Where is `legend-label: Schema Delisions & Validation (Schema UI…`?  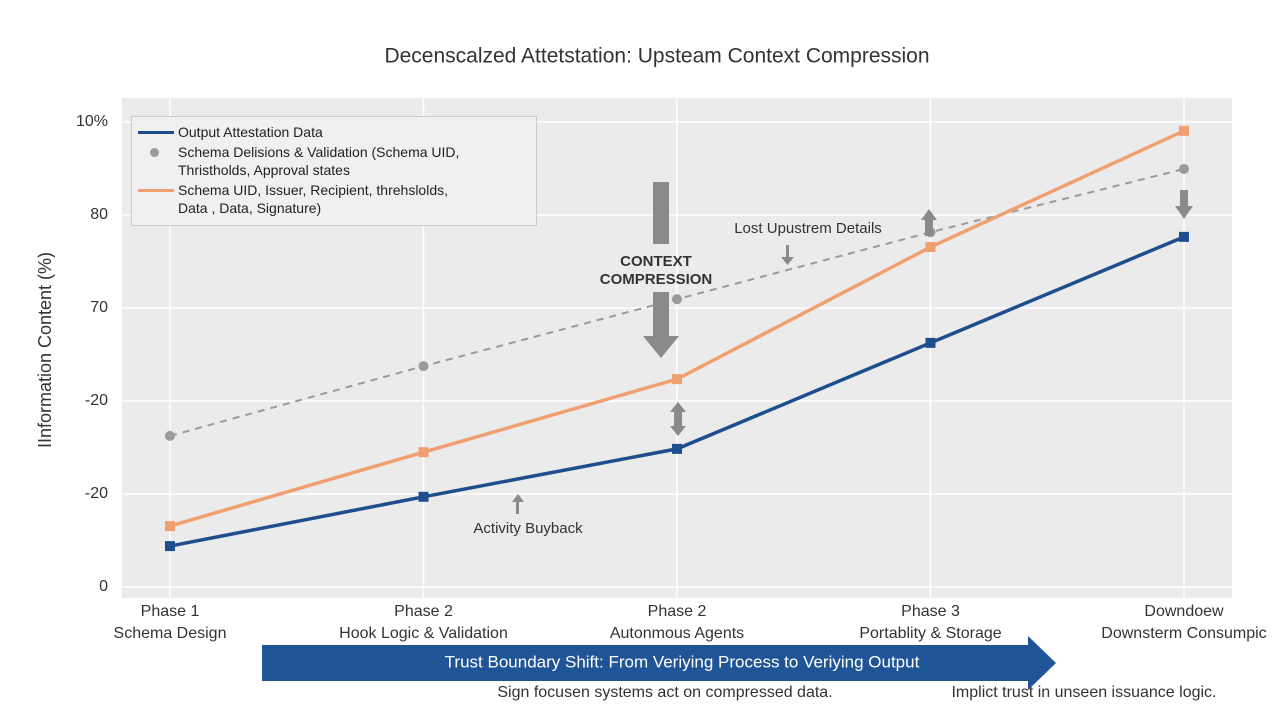 legend-label: Schema Delisions & Validation (Schema UI… is located at coordinates (319, 161).